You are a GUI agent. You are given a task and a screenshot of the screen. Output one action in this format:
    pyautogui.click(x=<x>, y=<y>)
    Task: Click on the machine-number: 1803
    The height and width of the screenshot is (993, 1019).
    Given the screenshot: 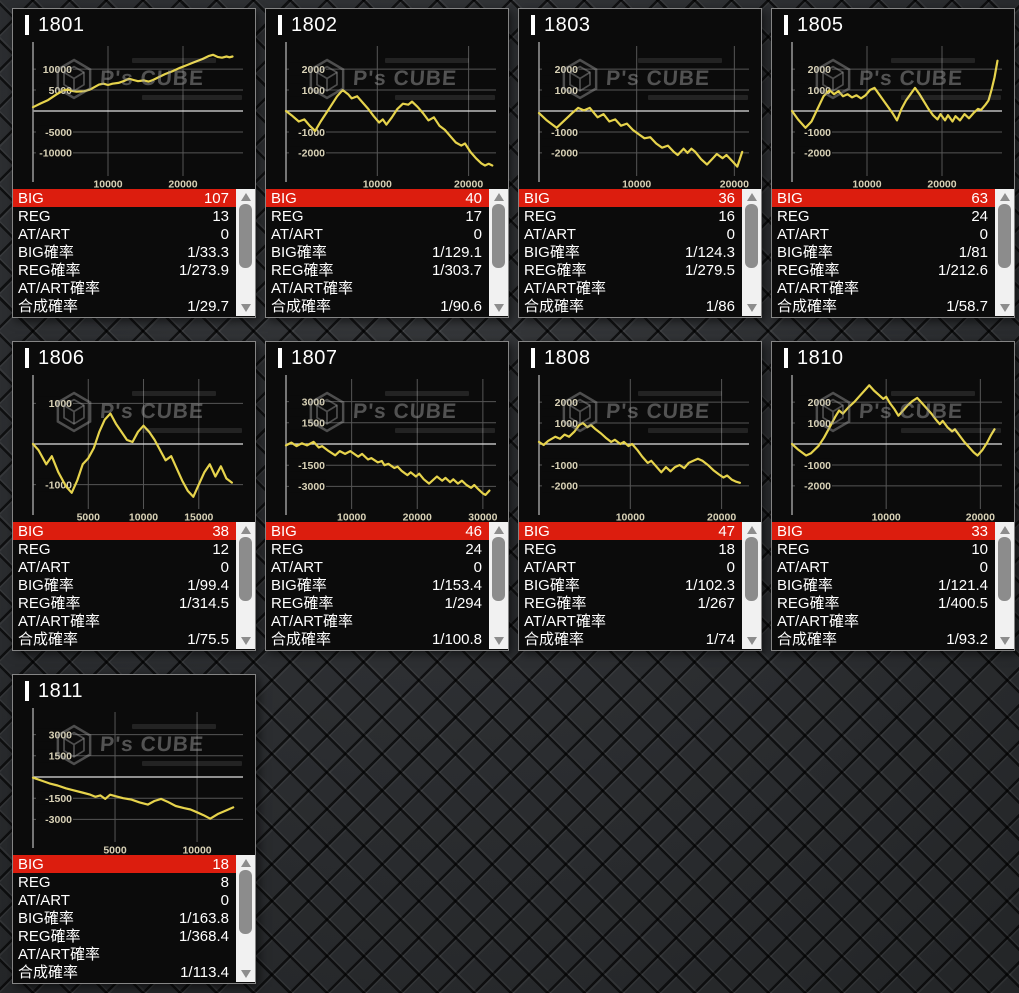 What is the action you would take?
    pyautogui.click(x=567, y=24)
    